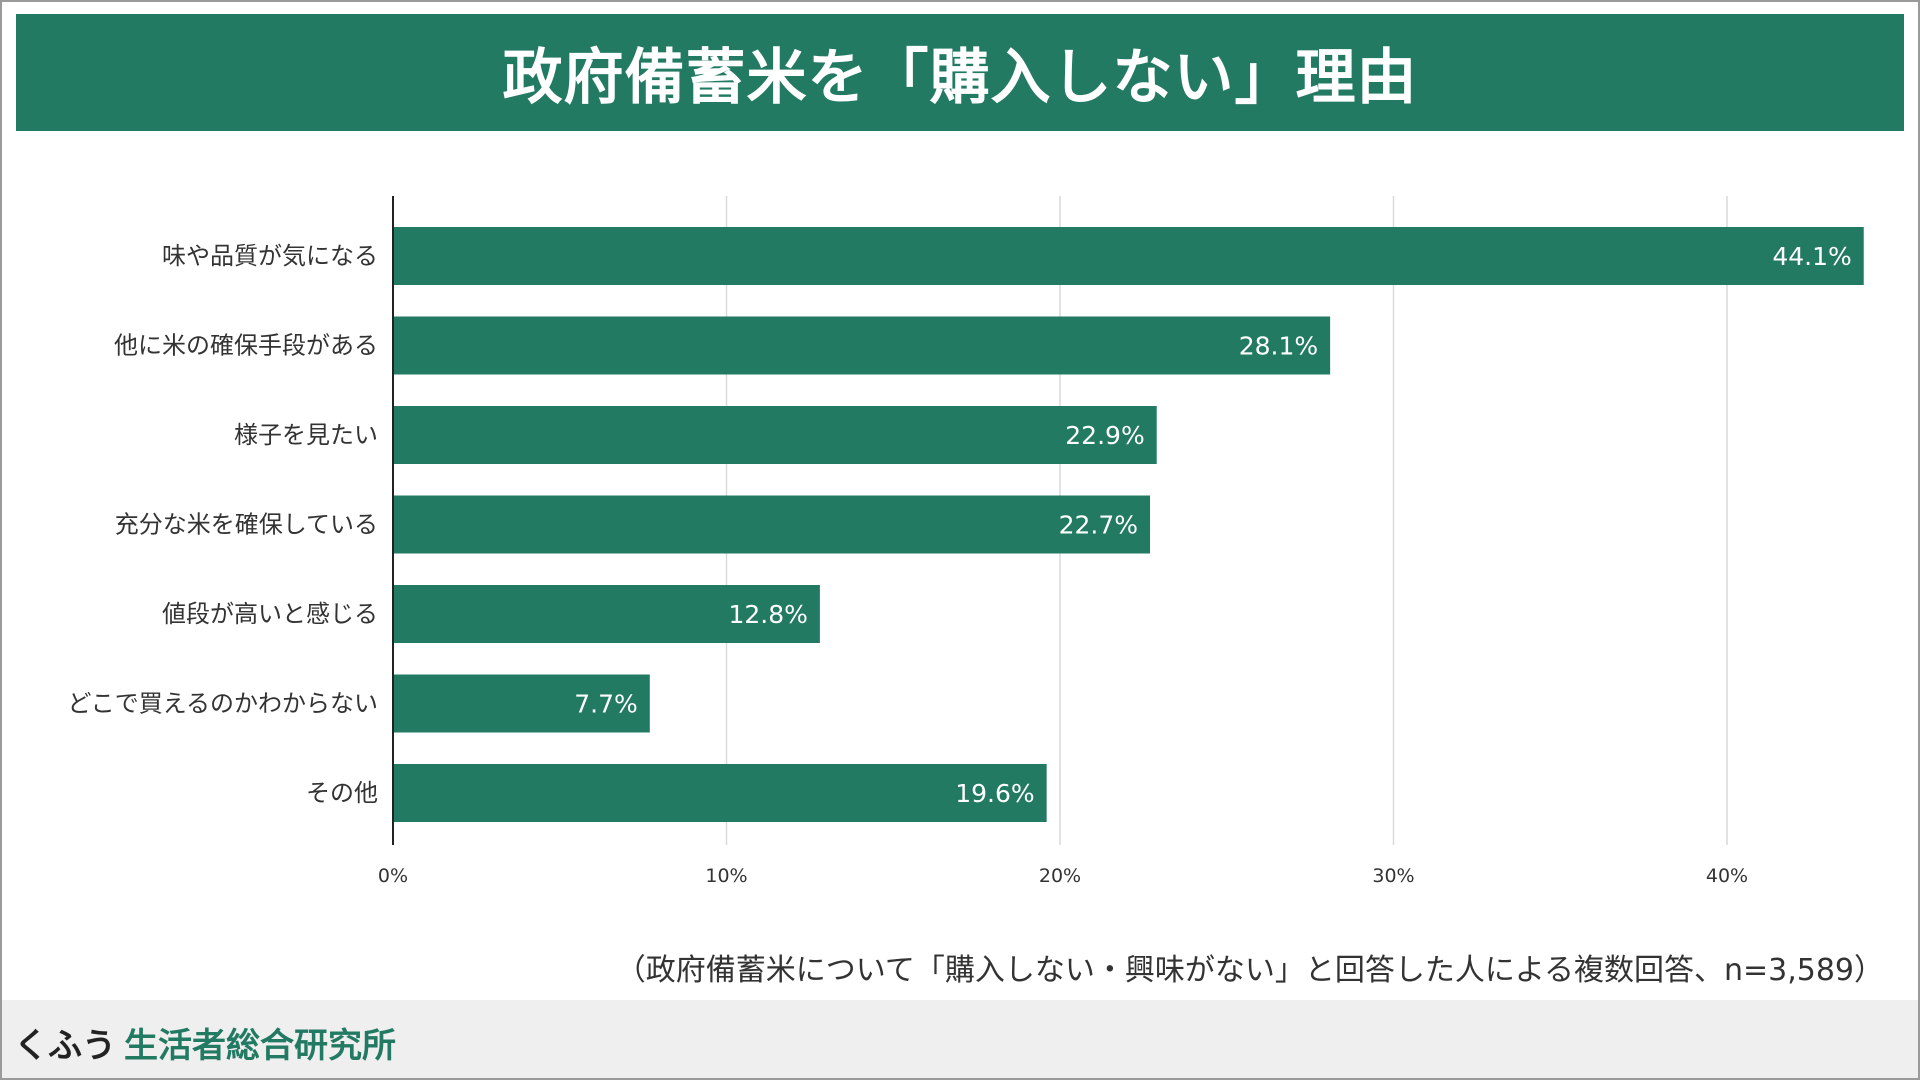 Image resolution: width=1920 pixels, height=1080 pixels. Describe the element at coordinates (1060, 876) in the screenshot. I see `x-tick-label: 20%` at that location.